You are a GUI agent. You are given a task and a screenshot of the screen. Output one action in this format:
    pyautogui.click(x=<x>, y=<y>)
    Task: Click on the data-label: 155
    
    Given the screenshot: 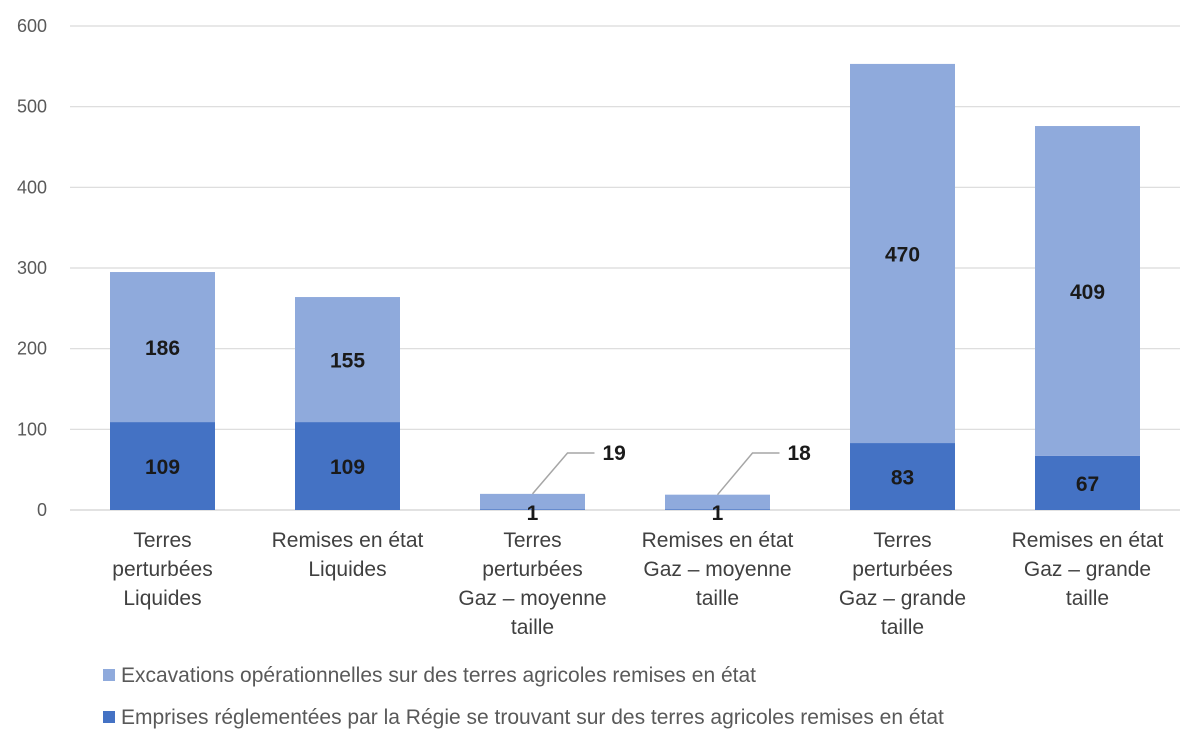 What is the action you would take?
    pyautogui.click(x=347, y=361)
    